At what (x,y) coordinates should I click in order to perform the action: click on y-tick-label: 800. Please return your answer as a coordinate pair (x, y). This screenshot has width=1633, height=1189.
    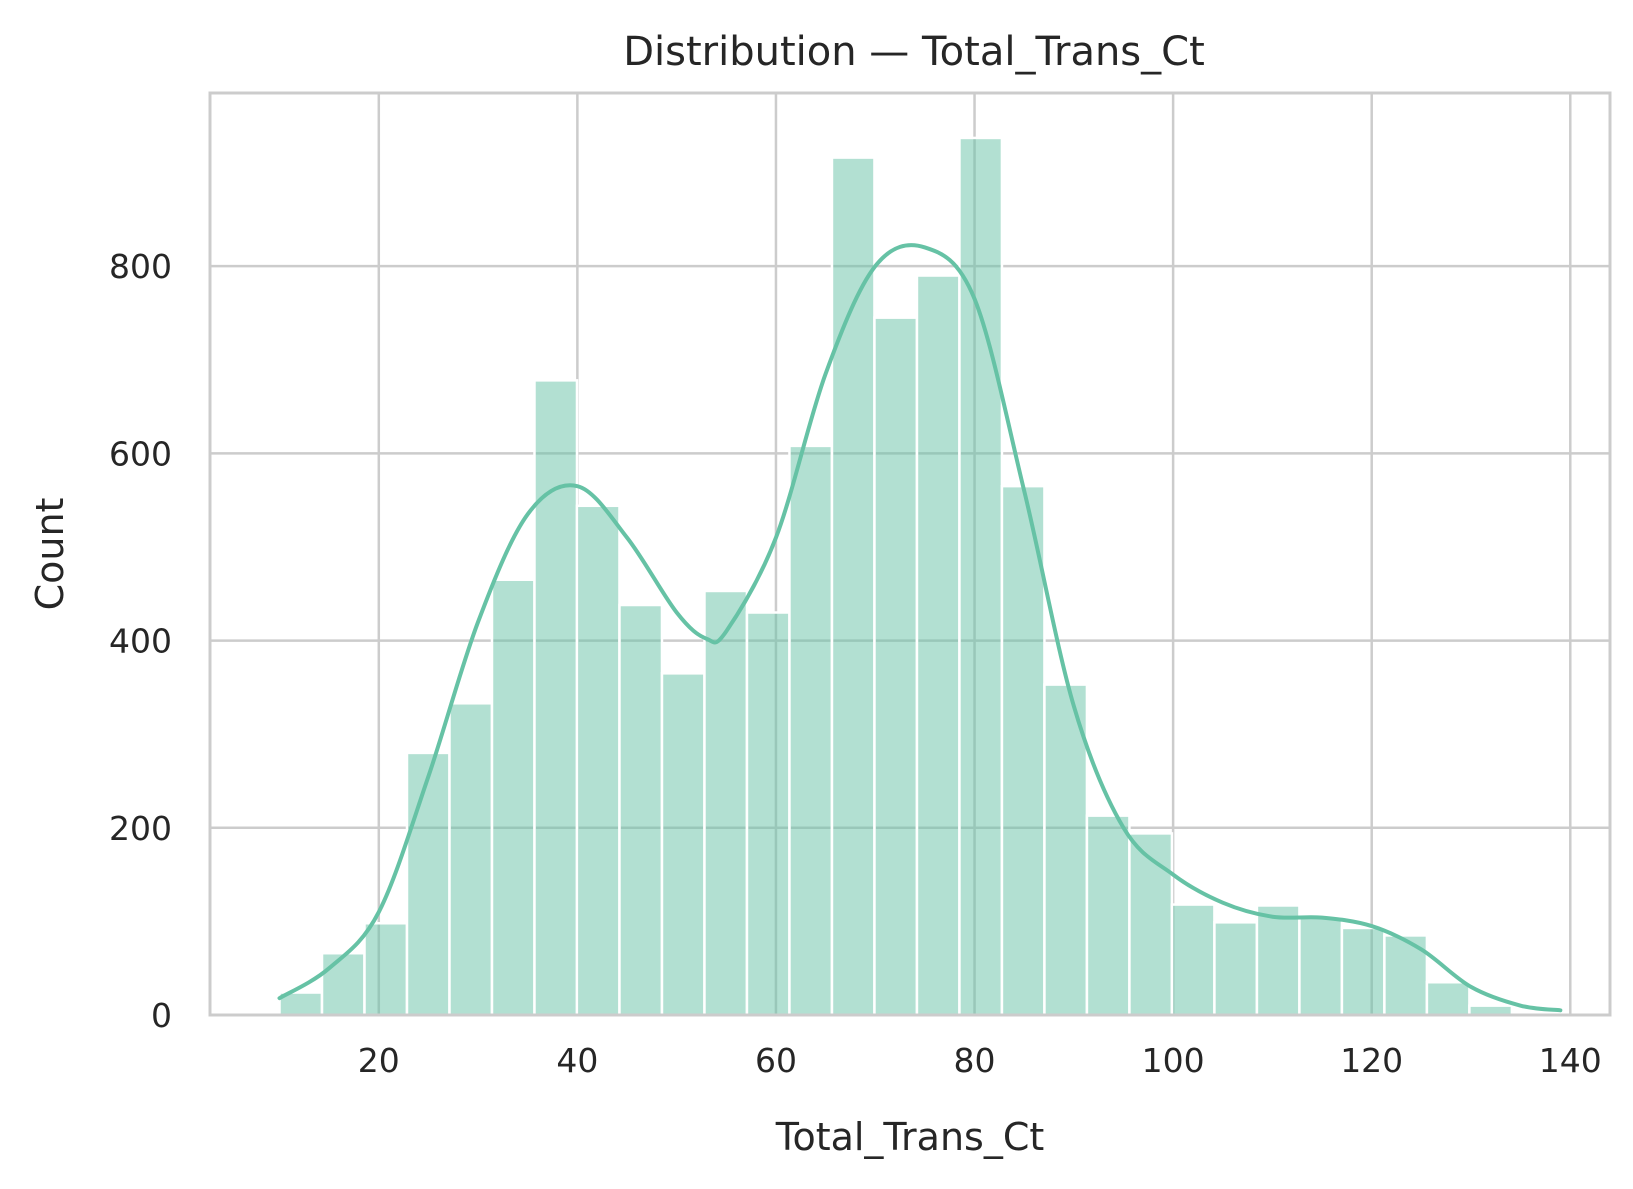
    Looking at the image, I should click on (140, 266).